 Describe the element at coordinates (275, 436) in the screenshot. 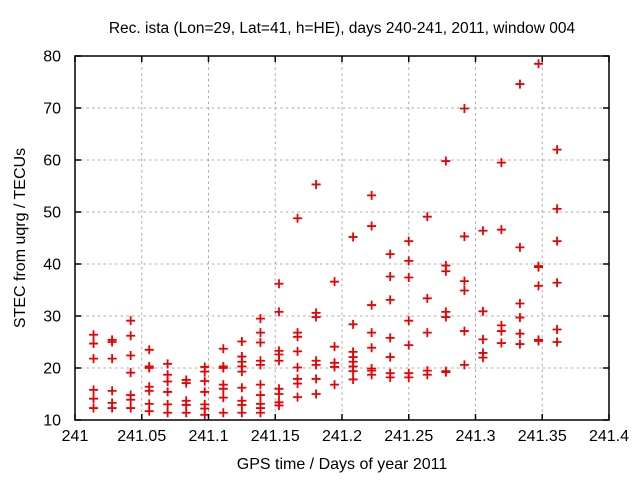

I see `x-tick-label: 241.15` at that location.